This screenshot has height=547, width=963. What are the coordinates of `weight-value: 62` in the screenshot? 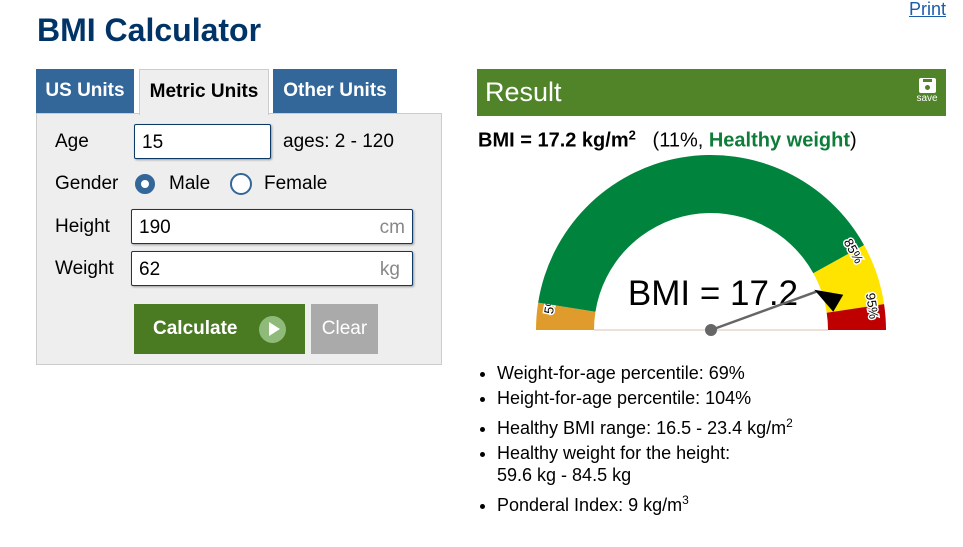 It's located at (150, 269).